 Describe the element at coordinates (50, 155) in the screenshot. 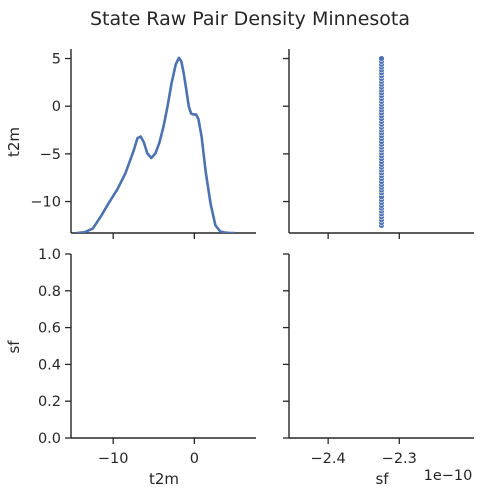

I see `y-tick-label: −5` at that location.